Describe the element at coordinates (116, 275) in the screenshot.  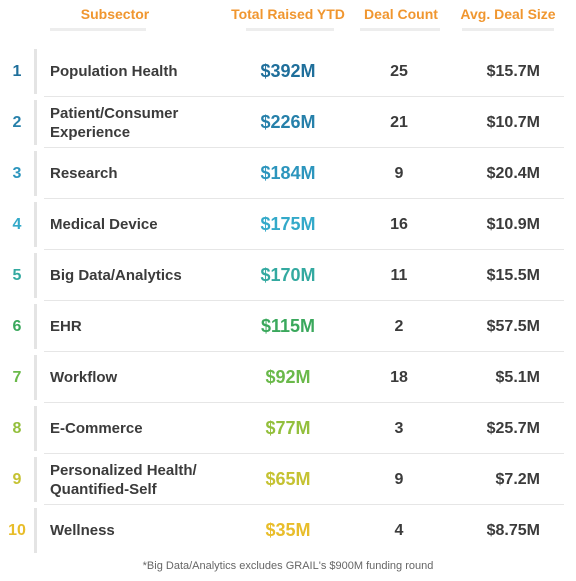
I see `row-subsector: Big Data/Analytics` at that location.